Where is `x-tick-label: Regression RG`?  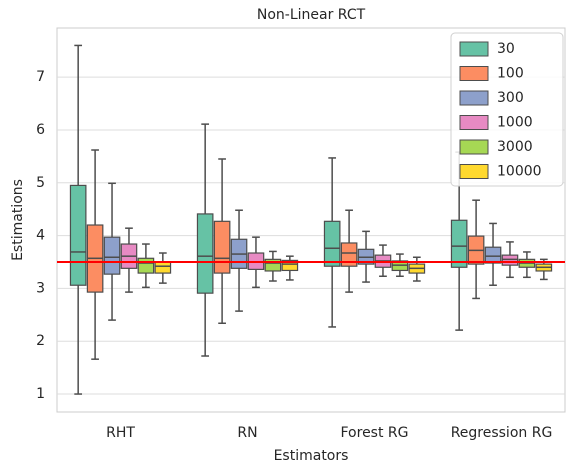
x-tick-label: Regression RG is located at coordinates (502, 433).